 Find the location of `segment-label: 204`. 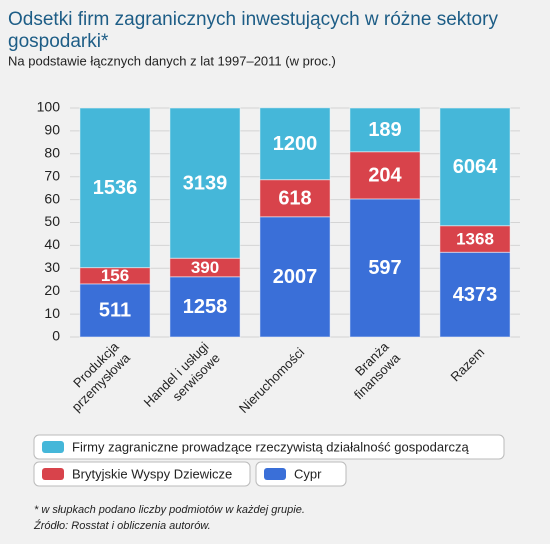

segment-label: 204 is located at coordinates (385, 176).